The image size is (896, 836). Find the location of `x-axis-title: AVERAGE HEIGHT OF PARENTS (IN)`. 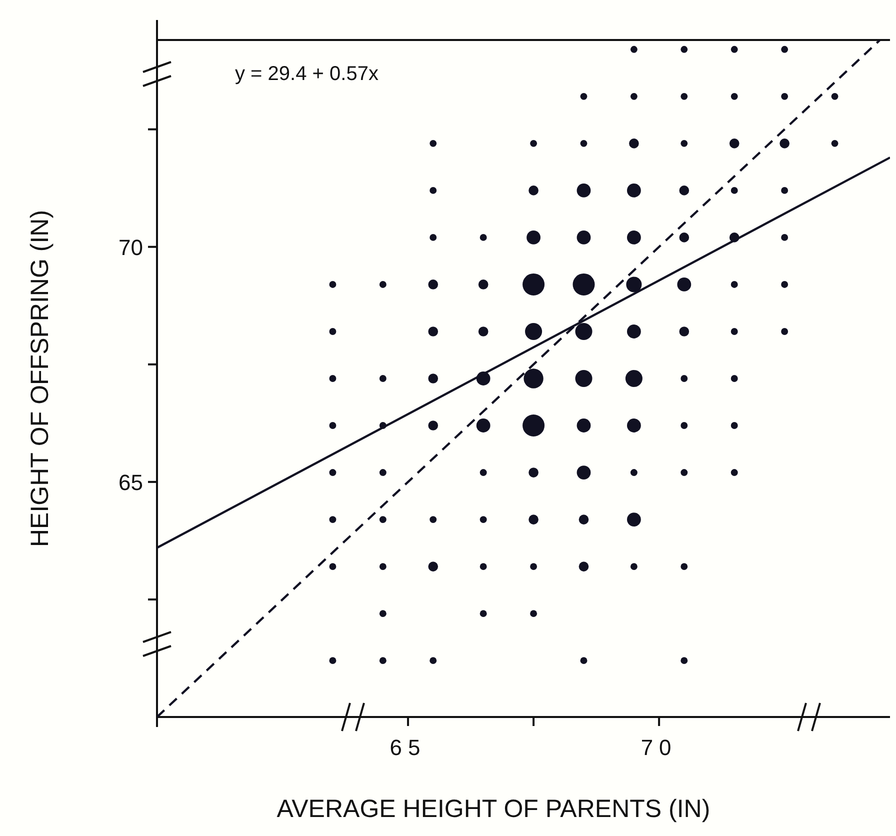

x-axis-title: AVERAGE HEIGHT OF PARENTS (IN) is located at coordinates (493, 809).